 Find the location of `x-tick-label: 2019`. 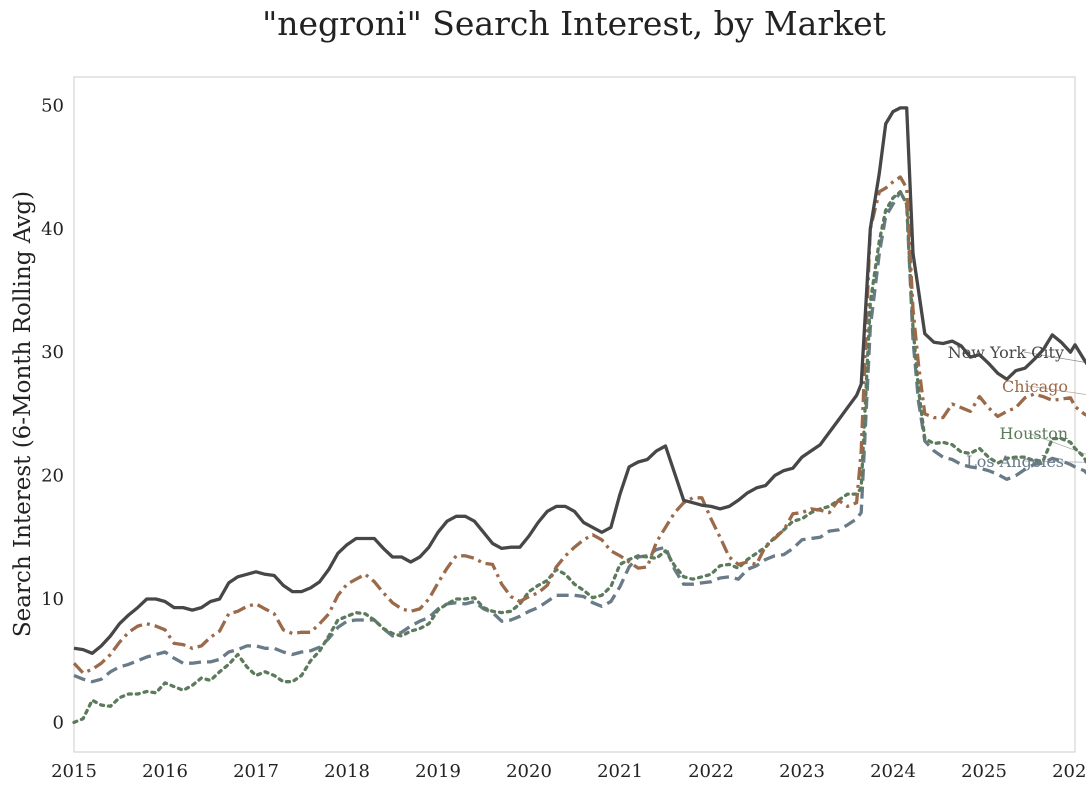

x-tick-label: 2019 is located at coordinates (438, 771).